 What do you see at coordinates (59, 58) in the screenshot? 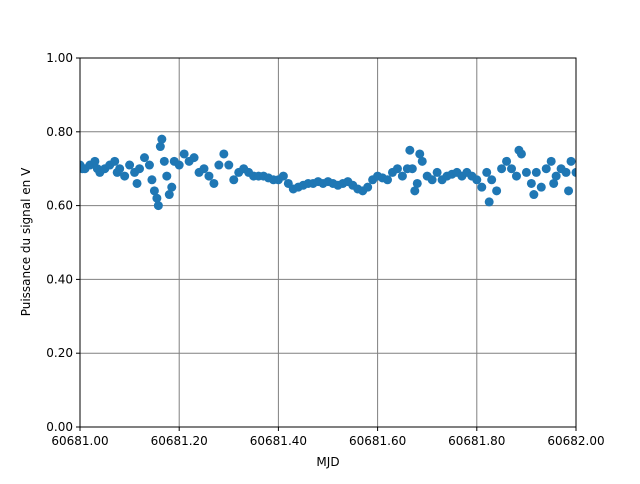
I see `y-tick-label: 1.00` at bounding box center [59, 58].